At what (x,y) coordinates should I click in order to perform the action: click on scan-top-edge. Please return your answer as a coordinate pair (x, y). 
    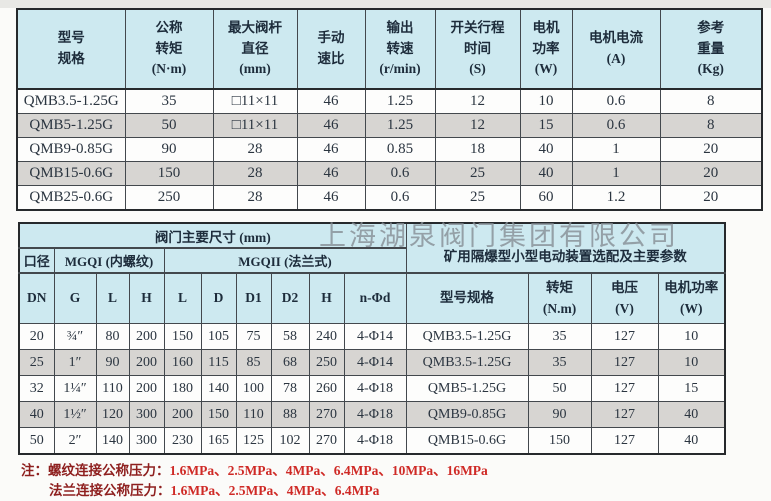
    Looking at the image, I should click on (385, 4).